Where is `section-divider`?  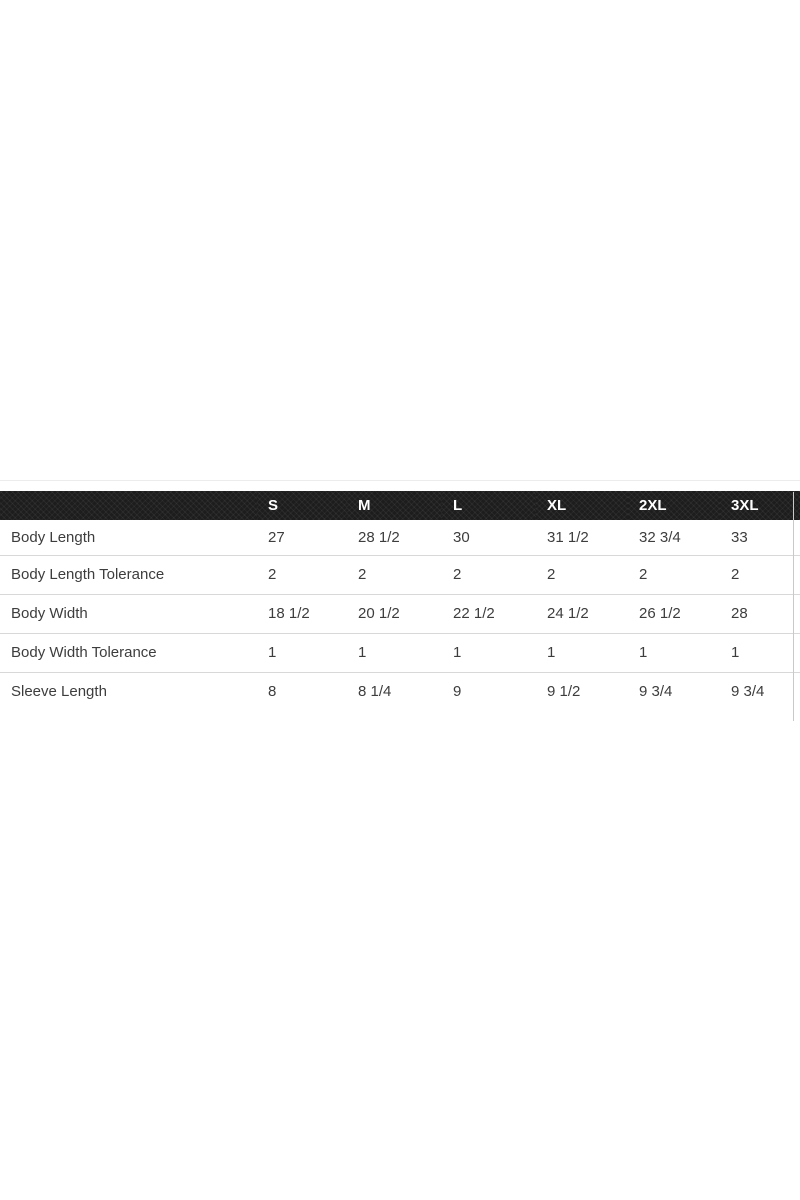
section-divider is located at coordinates (400, 480).